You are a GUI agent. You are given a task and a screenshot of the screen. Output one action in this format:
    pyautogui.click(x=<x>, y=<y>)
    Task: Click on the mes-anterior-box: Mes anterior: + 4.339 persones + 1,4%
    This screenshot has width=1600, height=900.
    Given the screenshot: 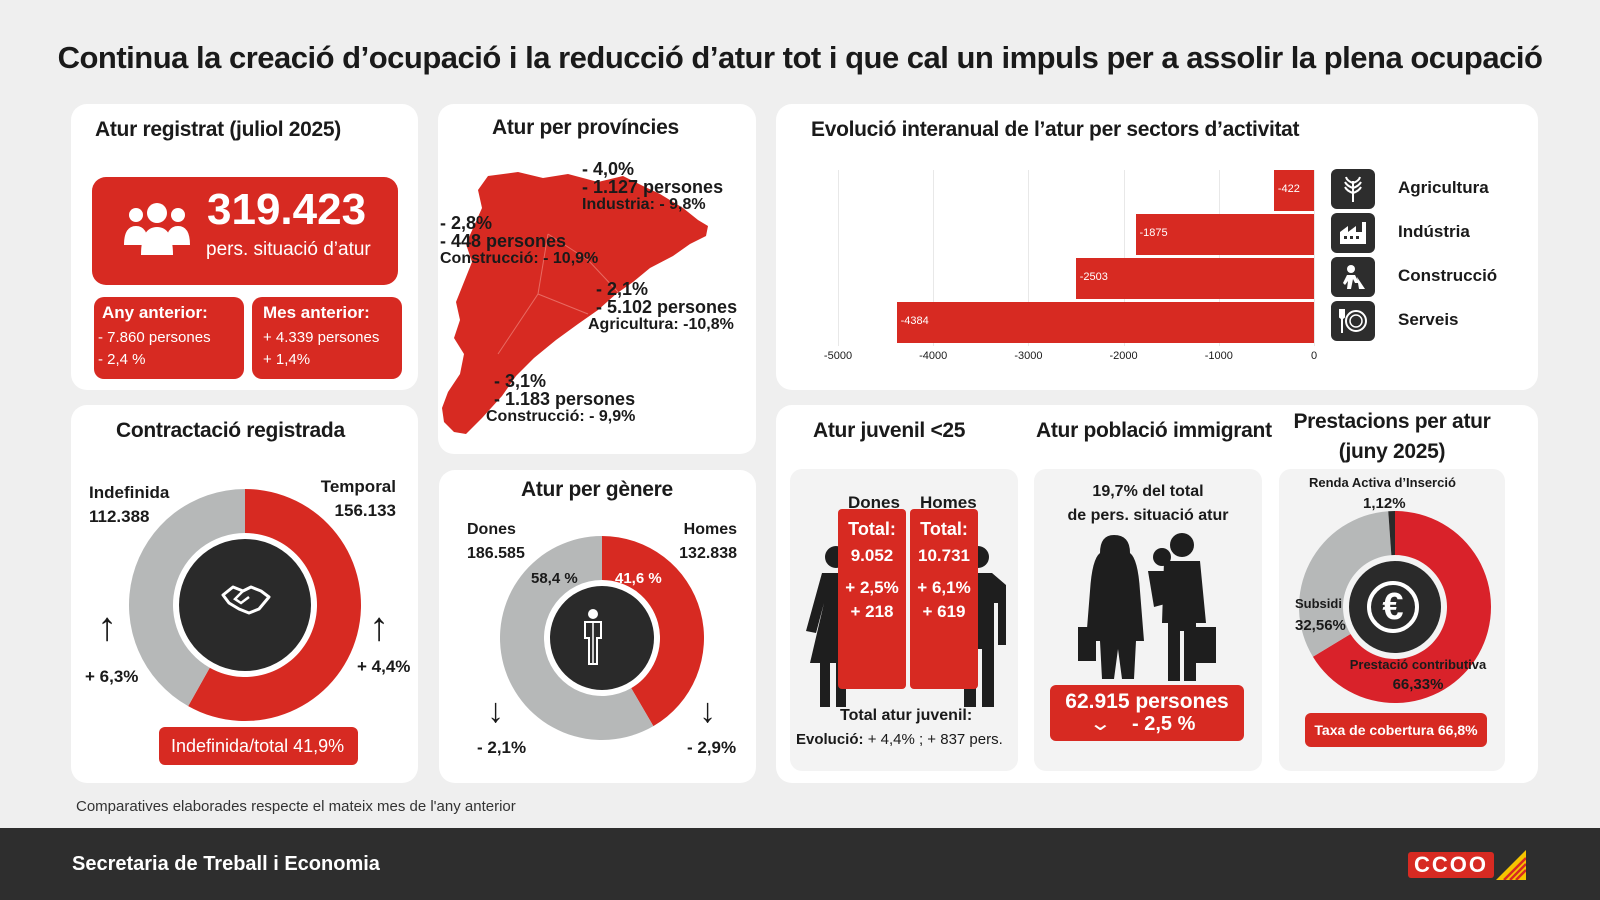 What is the action you would take?
    pyautogui.click(x=327, y=338)
    